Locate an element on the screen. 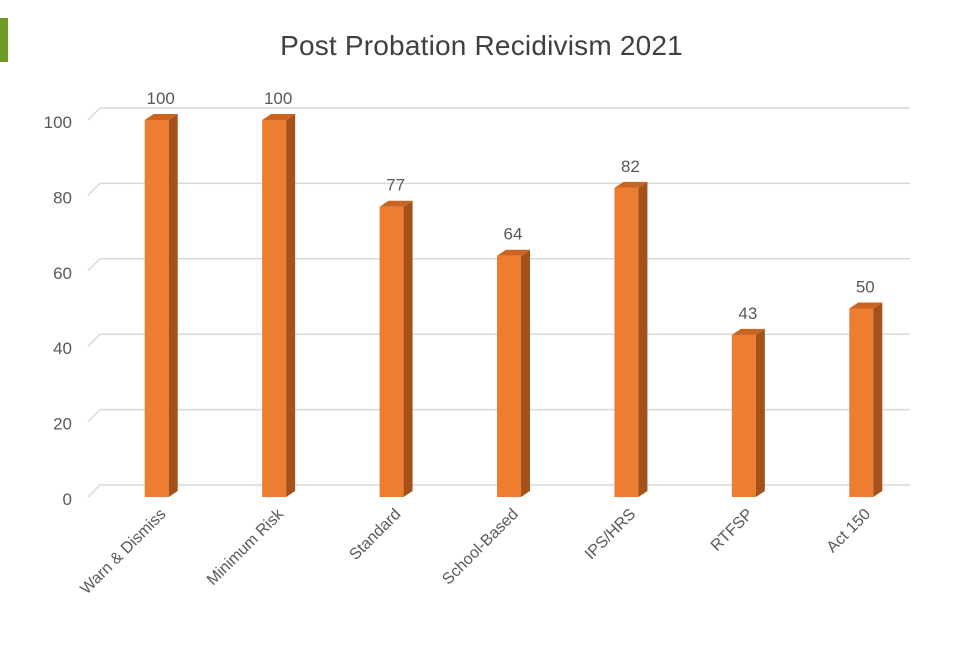  x-tick-label: Standard is located at coordinates (375, 535).